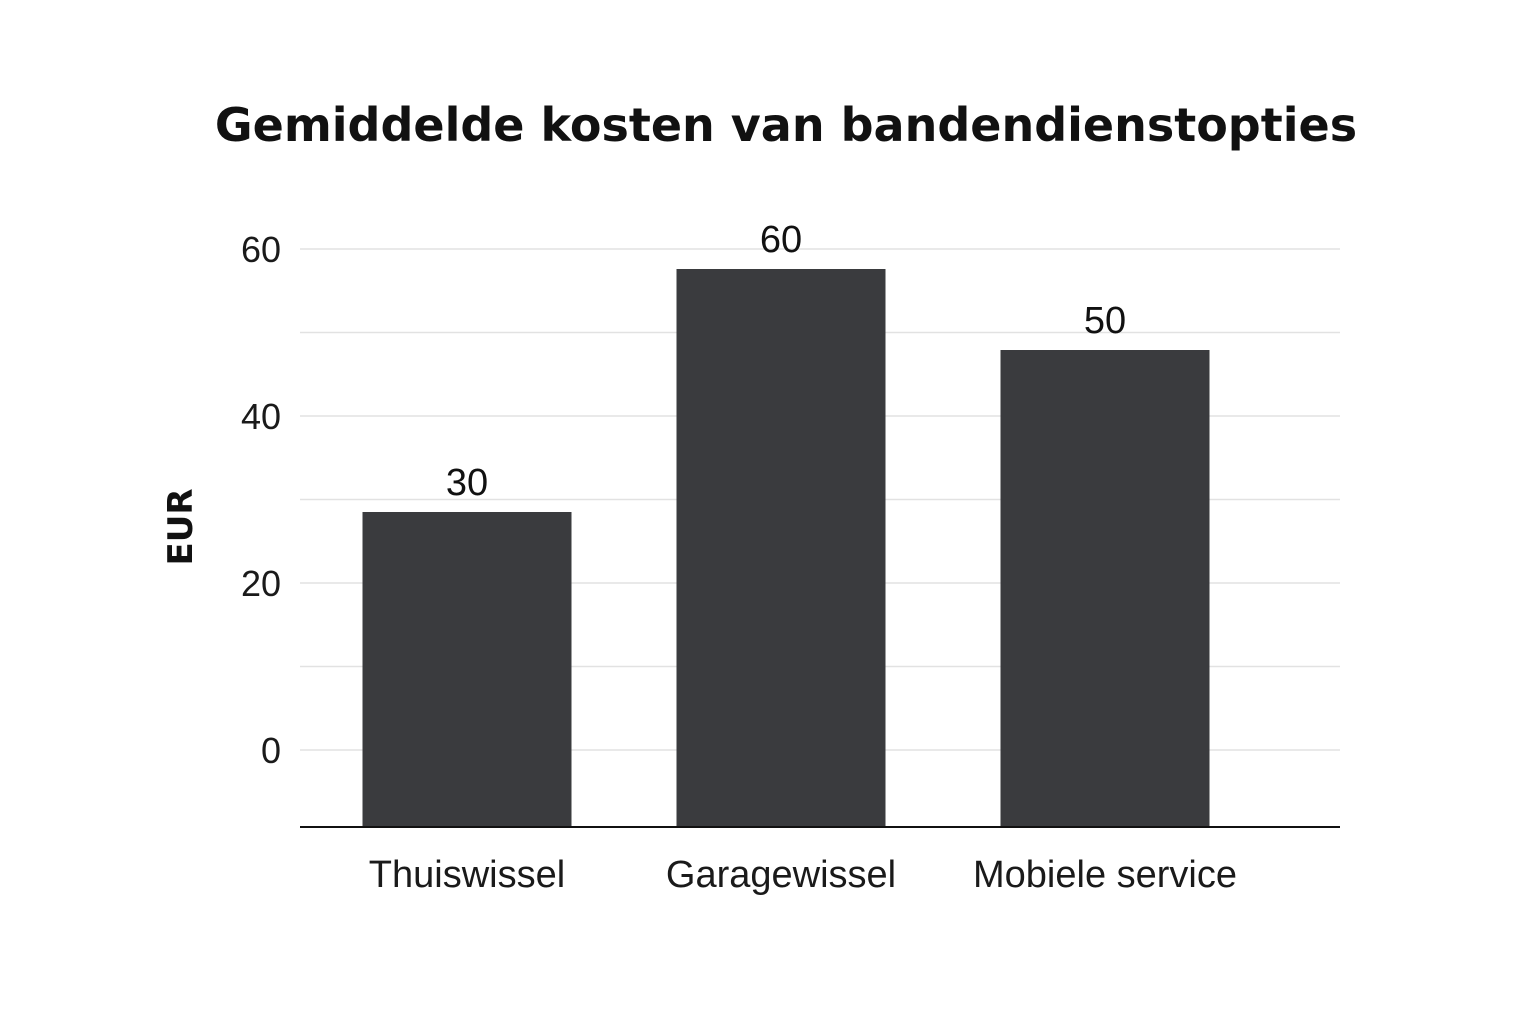 The width and height of the screenshot is (1536, 1024). I want to click on bar-mobiele-service, so click(1105, 588).